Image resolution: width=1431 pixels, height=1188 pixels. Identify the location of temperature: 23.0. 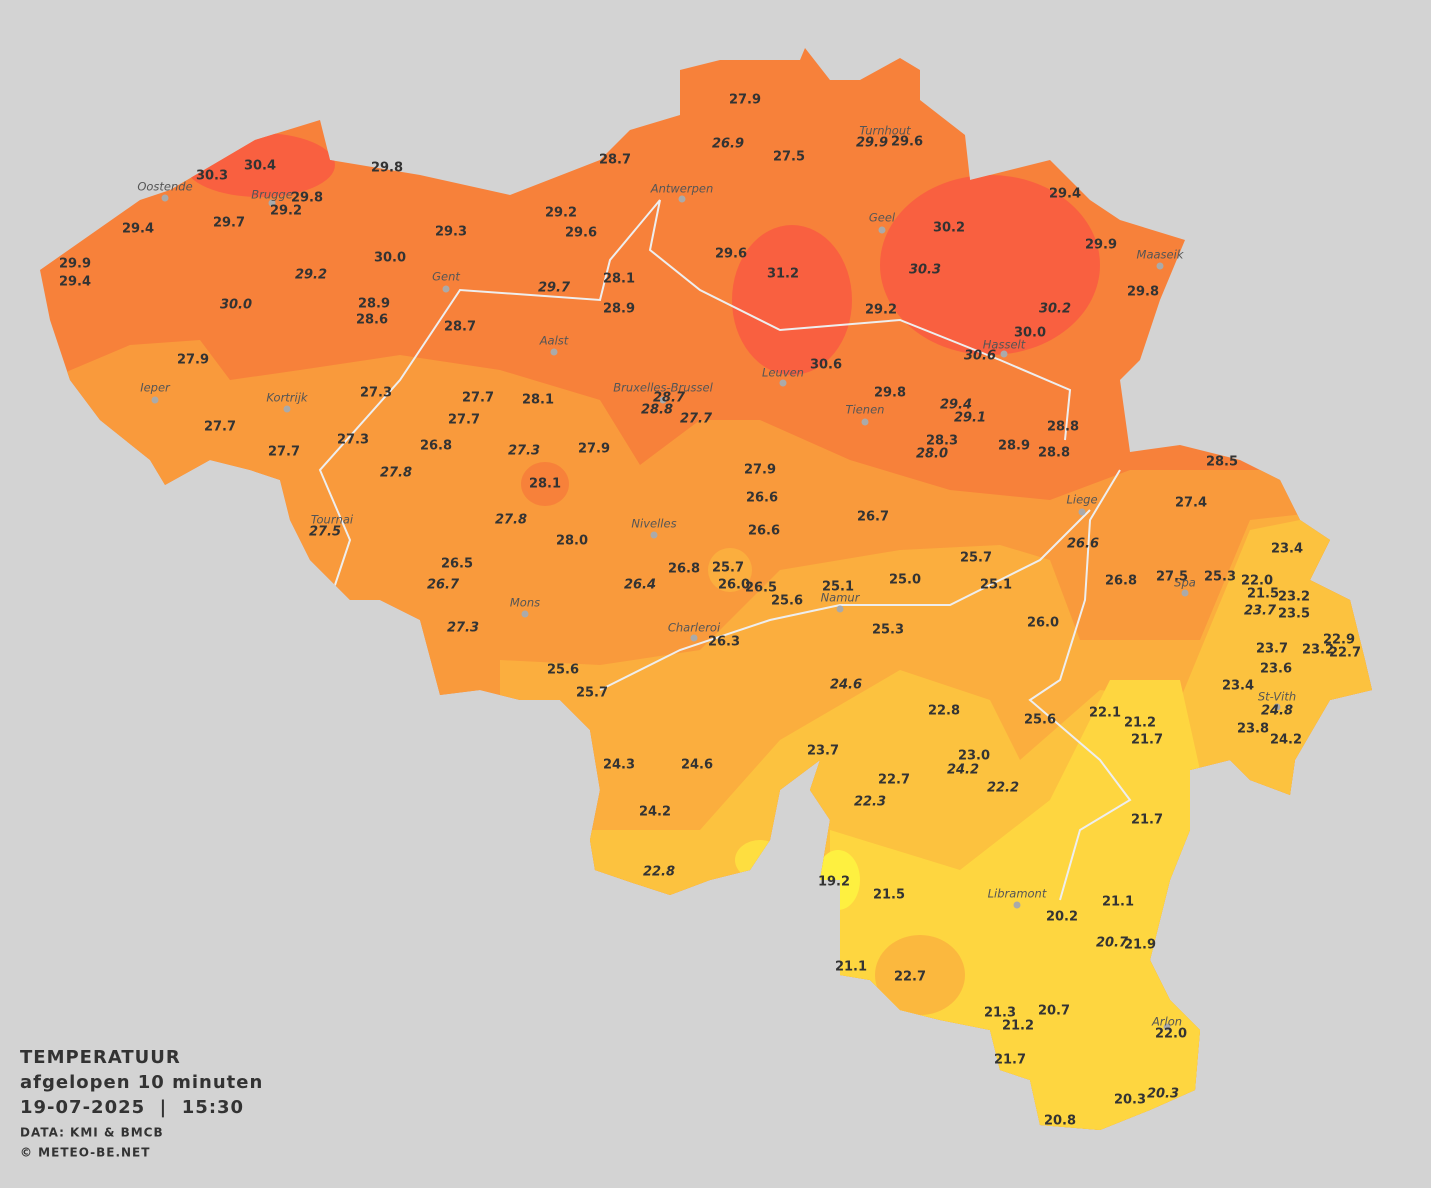
(974, 756).